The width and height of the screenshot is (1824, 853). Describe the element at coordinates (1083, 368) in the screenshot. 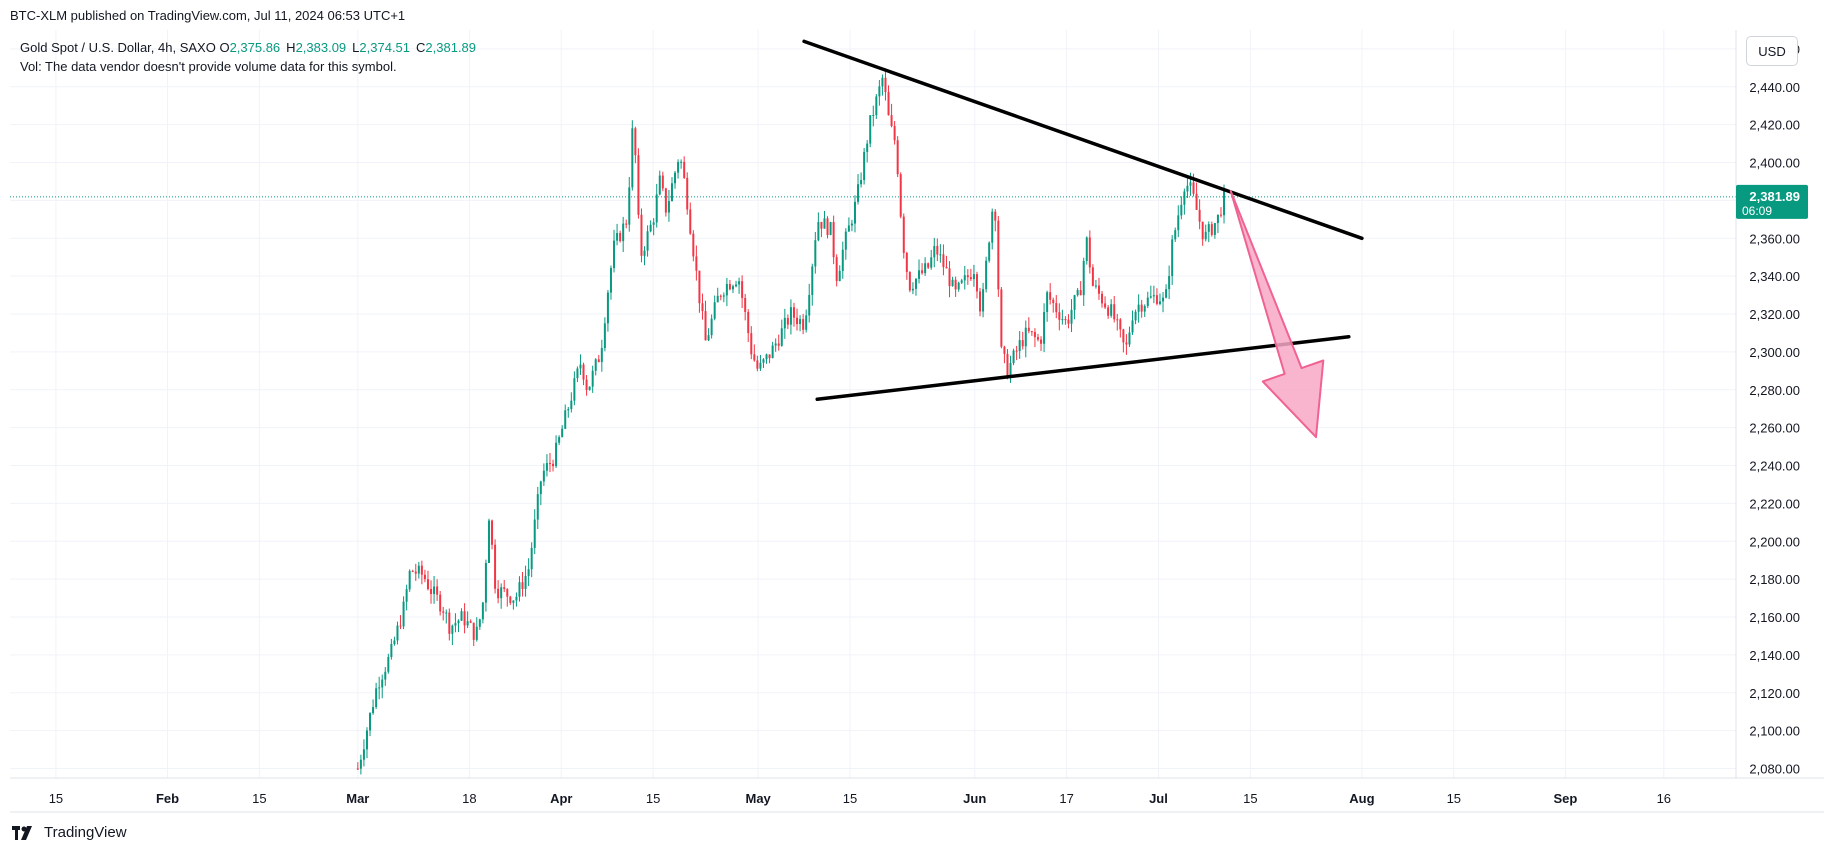

I see `lower-trendline` at that location.